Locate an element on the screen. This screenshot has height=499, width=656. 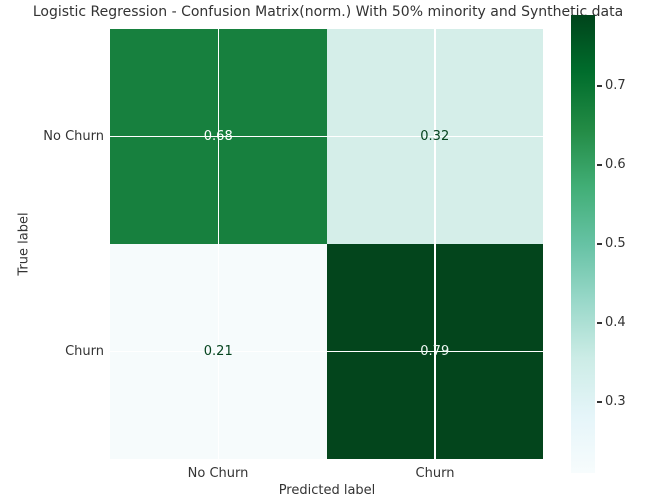
x-axis-label: Predicted label is located at coordinates (327, 490).